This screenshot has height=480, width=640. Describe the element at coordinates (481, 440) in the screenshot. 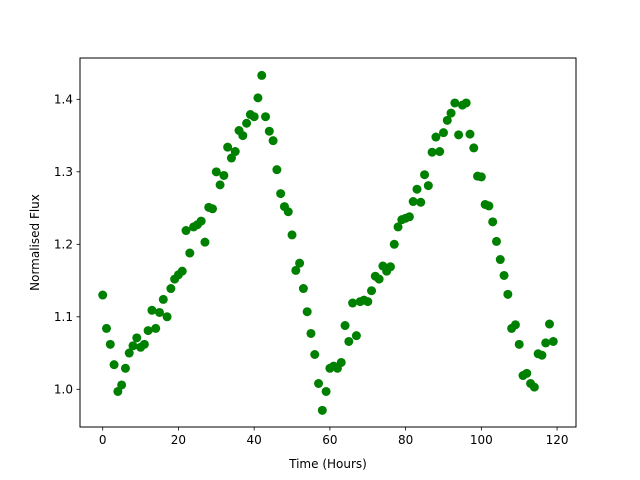

I see `x-tick-label: 100` at that location.